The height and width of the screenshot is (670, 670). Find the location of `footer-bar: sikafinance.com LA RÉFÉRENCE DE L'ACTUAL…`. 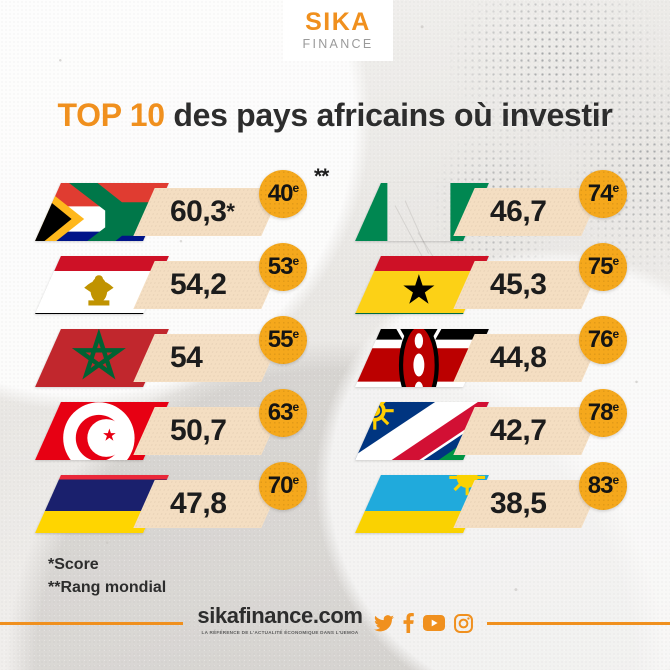

footer-bar: sikafinance.com LA RÉFÉRENCE DE L'ACTUAL… is located at coordinates (335, 623).